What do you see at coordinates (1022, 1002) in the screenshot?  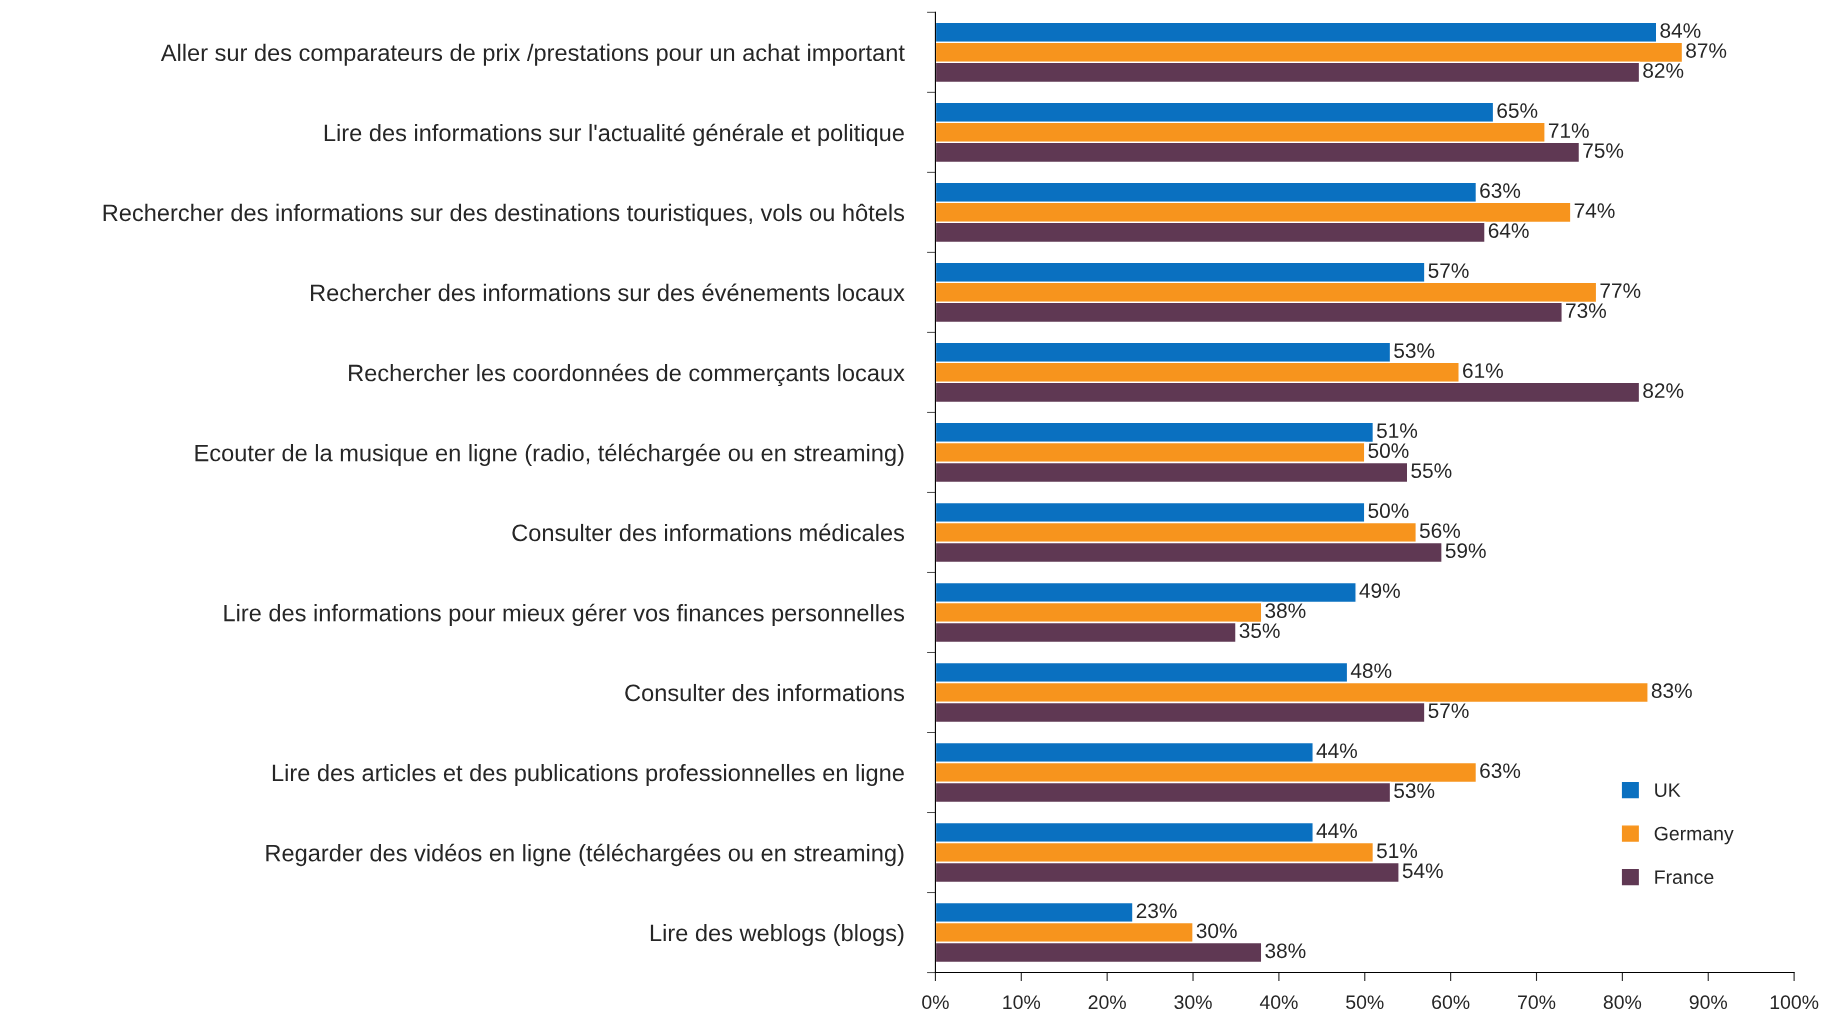 I see `x-tick-label: 10%` at bounding box center [1022, 1002].